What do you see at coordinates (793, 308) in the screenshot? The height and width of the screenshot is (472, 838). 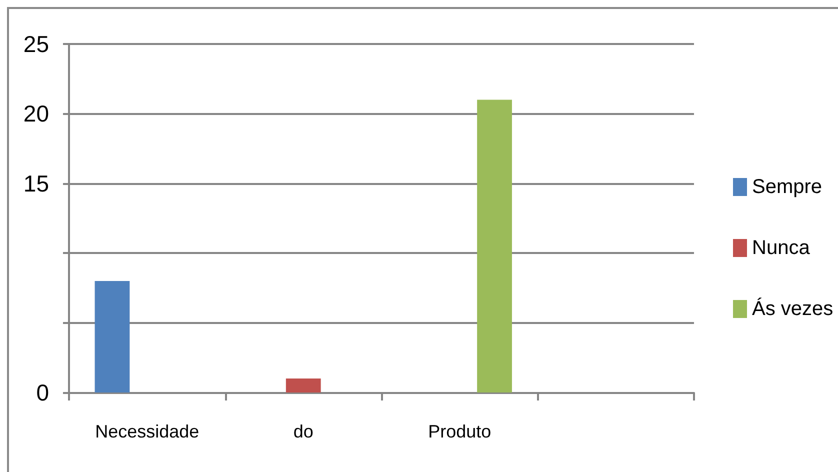 I see `legend-label: Ás vezes` at bounding box center [793, 308].